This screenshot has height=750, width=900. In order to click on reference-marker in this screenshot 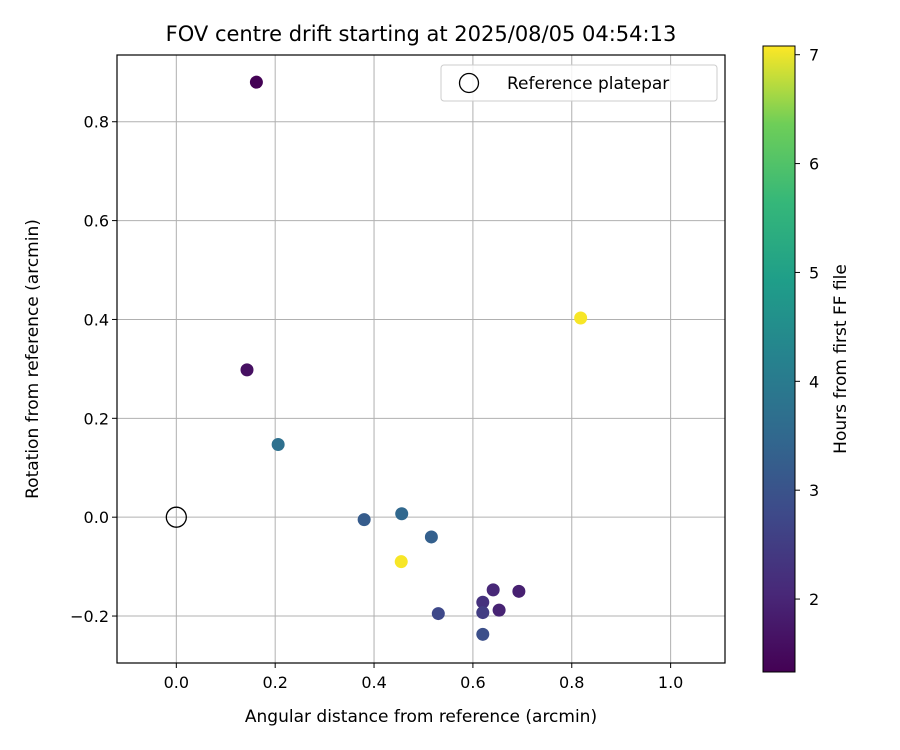, I will do `click(176, 517)`.